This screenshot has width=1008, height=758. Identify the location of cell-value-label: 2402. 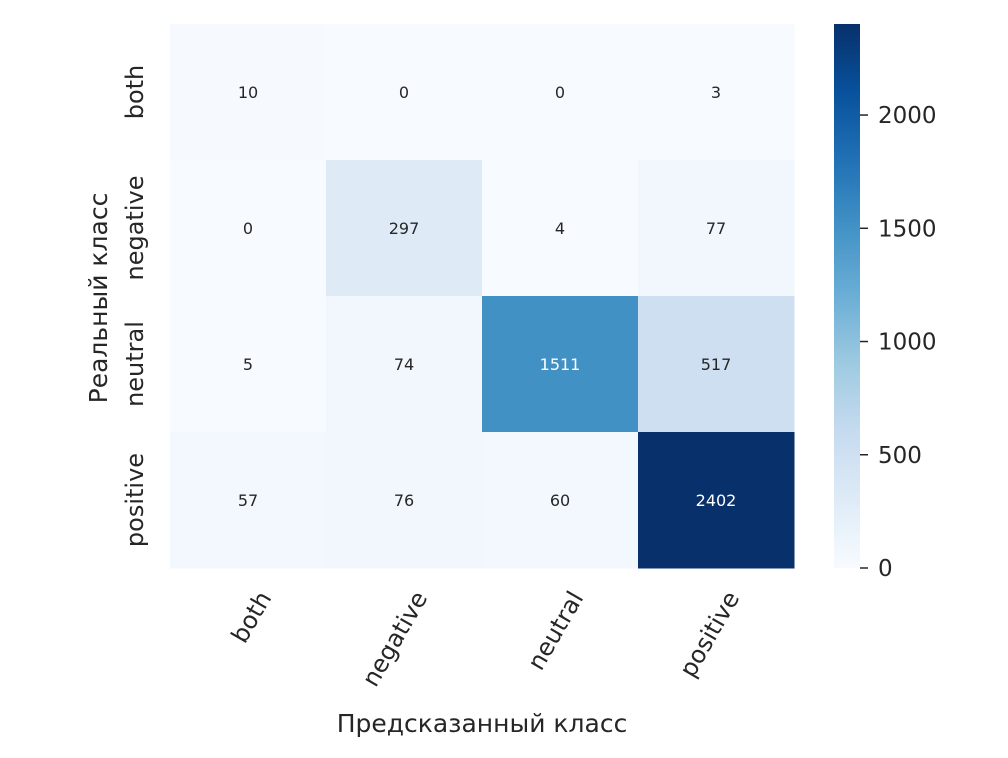
(716, 500).